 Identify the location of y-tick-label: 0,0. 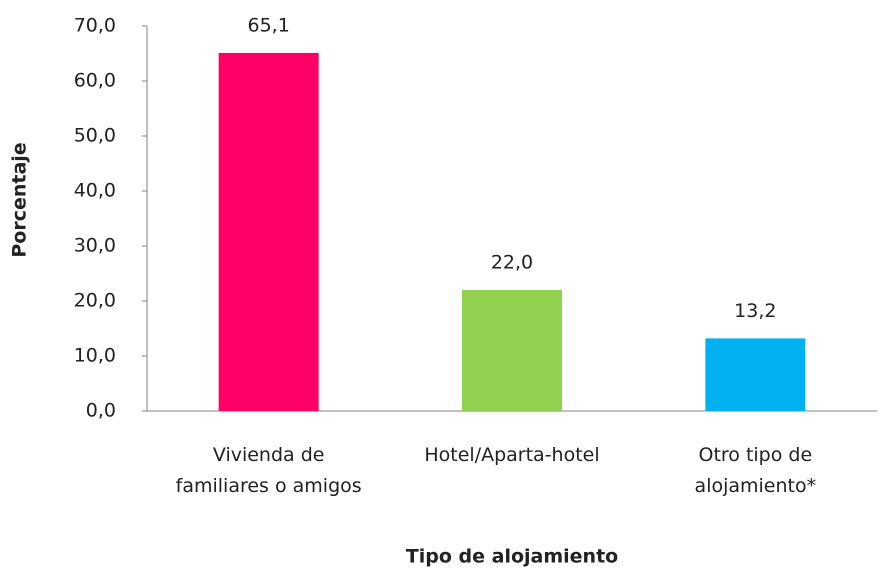
(101, 411).